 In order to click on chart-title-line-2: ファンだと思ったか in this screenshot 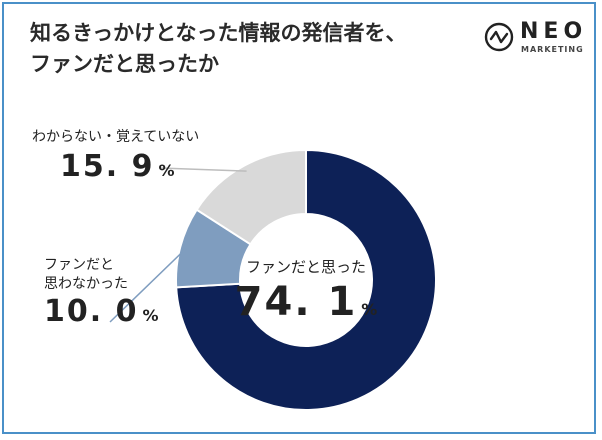, I will do `click(124, 64)`.